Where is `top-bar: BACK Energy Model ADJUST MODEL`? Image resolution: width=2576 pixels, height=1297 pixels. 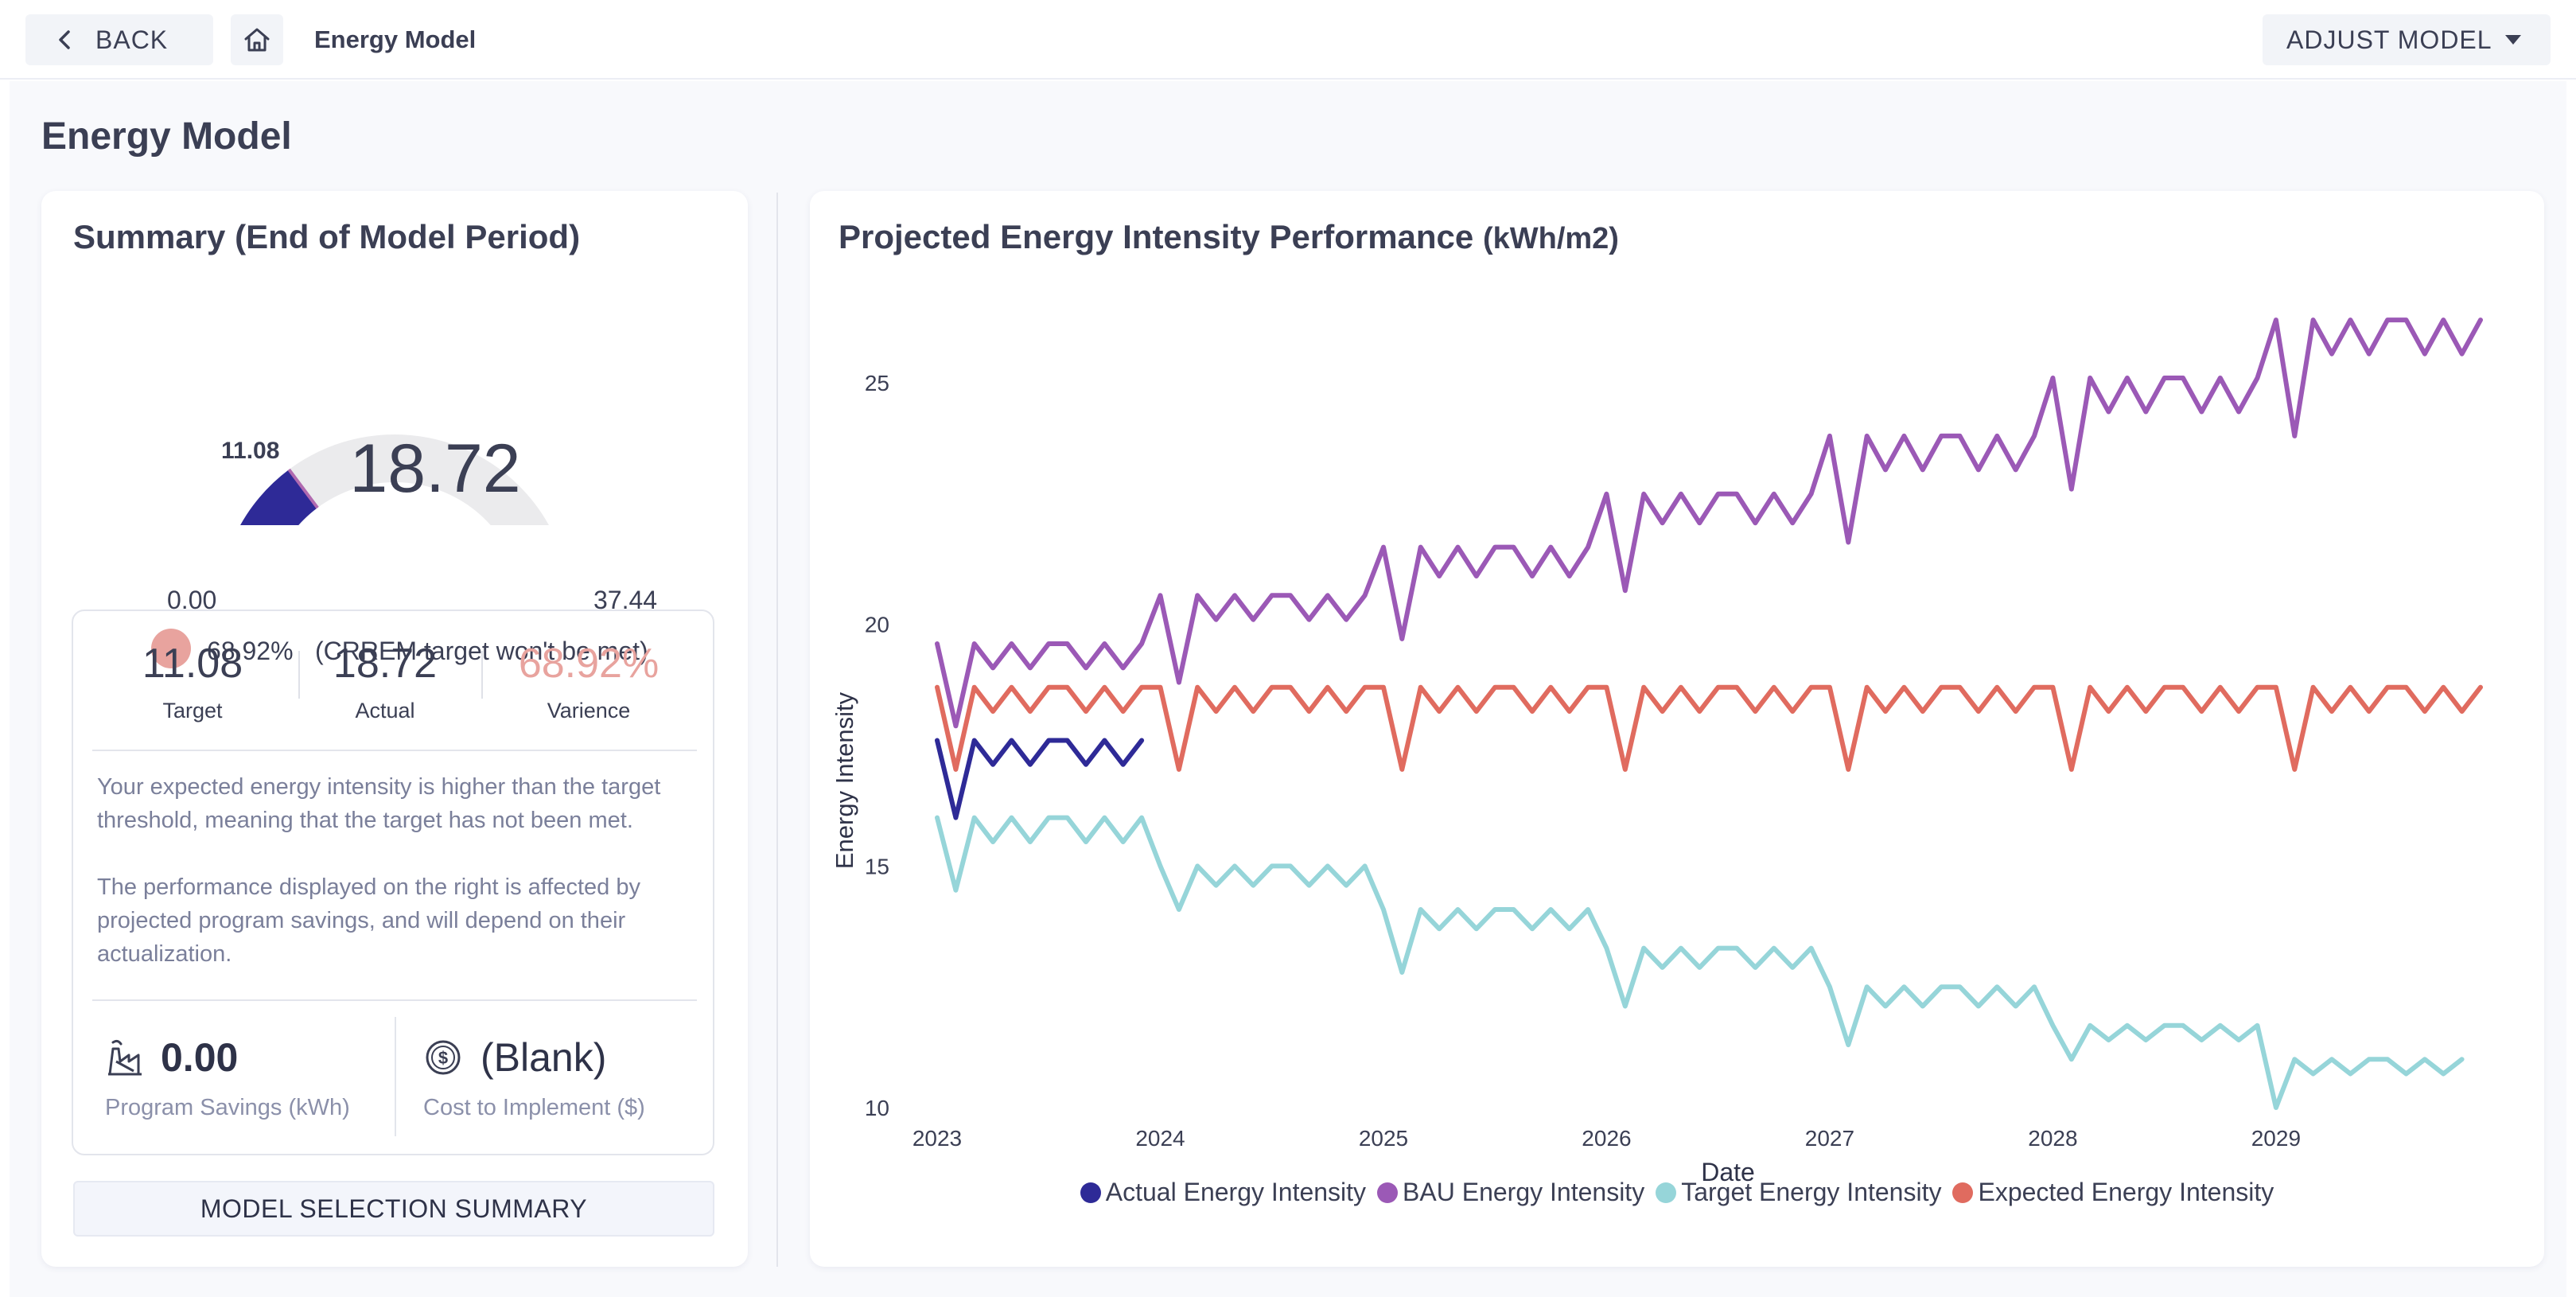 top-bar: BACK Energy Model ADJUST MODEL is located at coordinates (1288, 40).